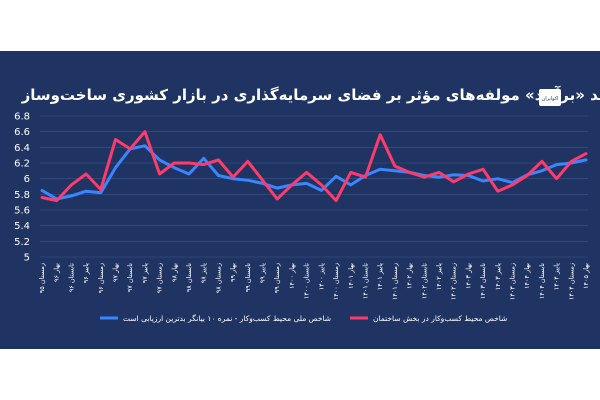 This screenshot has height=400, width=600. I want to click on logo-badge: اکوایران, so click(550, 97).